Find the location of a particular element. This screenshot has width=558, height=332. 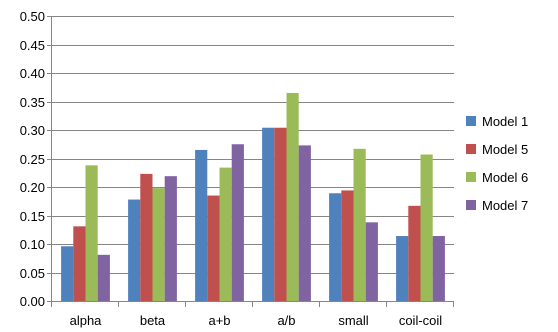

bar-model-5-alpha is located at coordinates (79, 263).